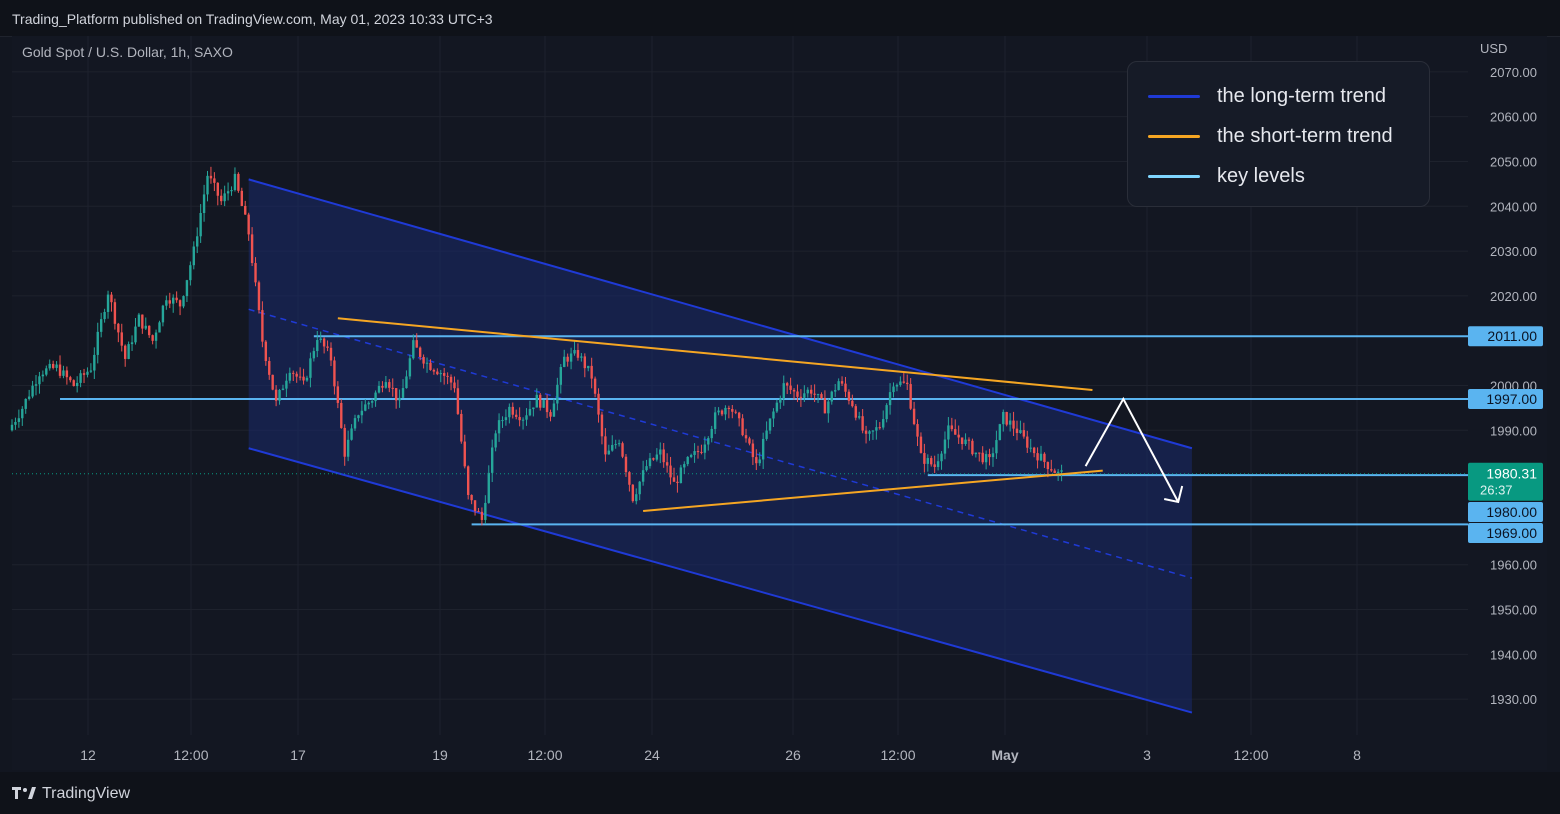 Image resolution: width=1560 pixels, height=814 pixels. I want to click on legend-label: the long-term trend, so click(1301, 95).